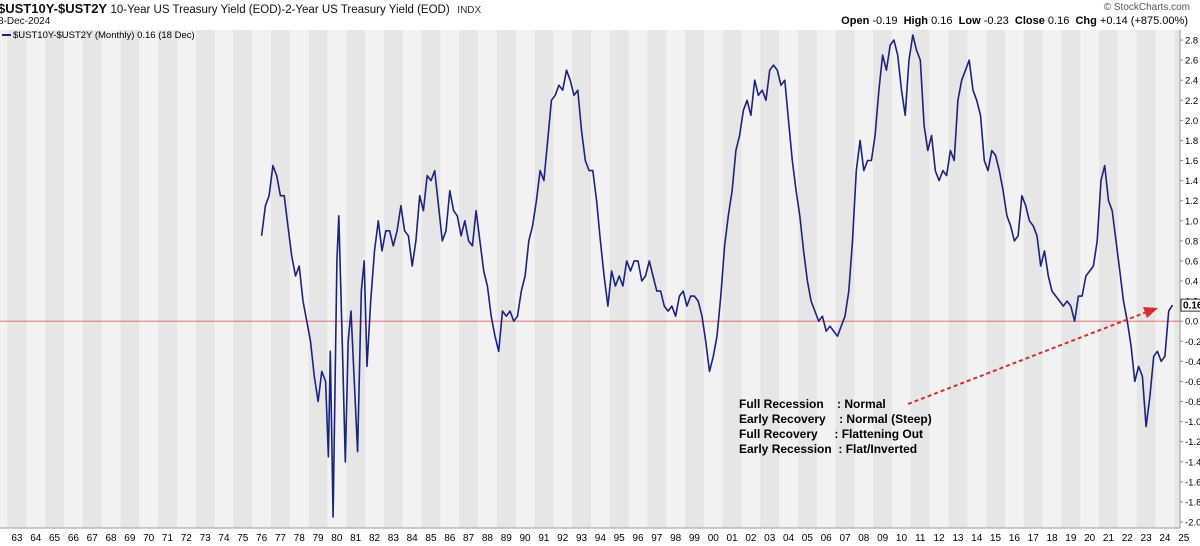 The height and width of the screenshot is (546, 1200). What do you see at coordinates (281, 538) in the screenshot?
I see `x-tick-label: 77` at bounding box center [281, 538].